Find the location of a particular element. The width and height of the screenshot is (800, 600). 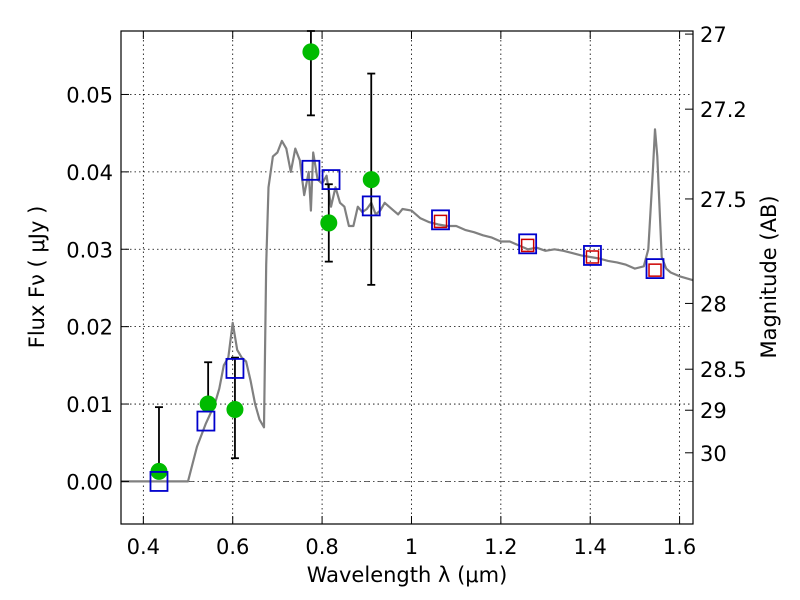

x-tick-label: 0.4 is located at coordinates (143, 547).